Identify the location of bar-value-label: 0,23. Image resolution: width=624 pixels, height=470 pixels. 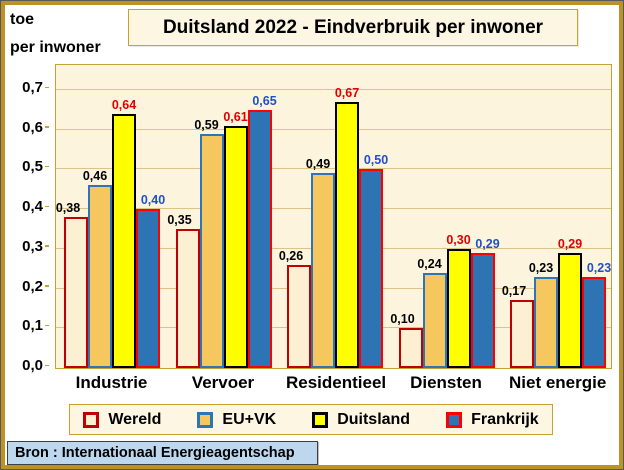
(599, 268).